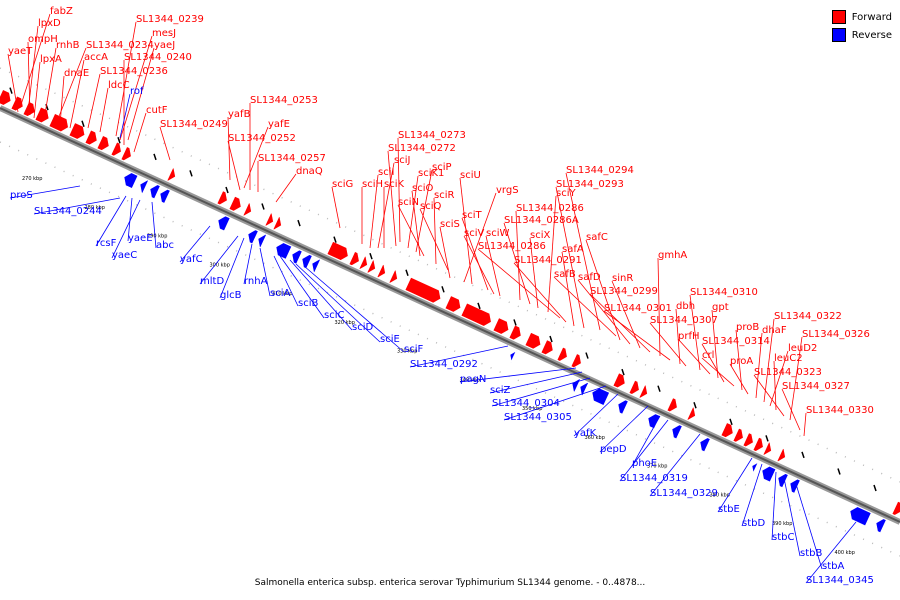  I want to click on gene-label-fwd-64: crl, so click(708, 355).